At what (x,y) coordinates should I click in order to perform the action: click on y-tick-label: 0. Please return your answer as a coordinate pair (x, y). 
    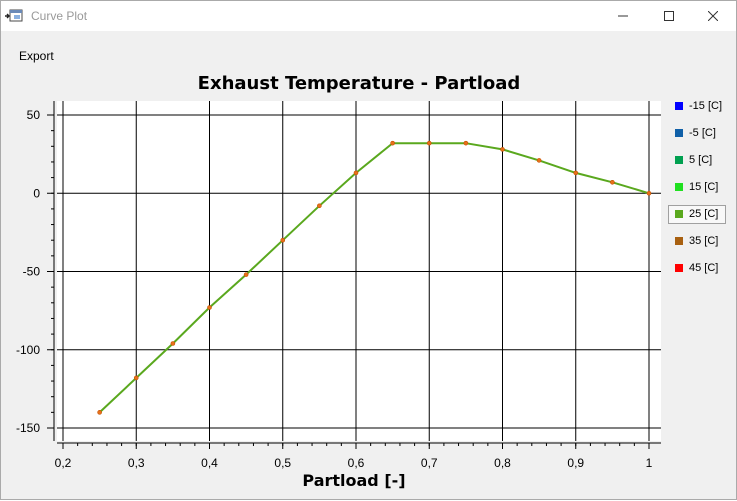
    Looking at the image, I should click on (36, 193).